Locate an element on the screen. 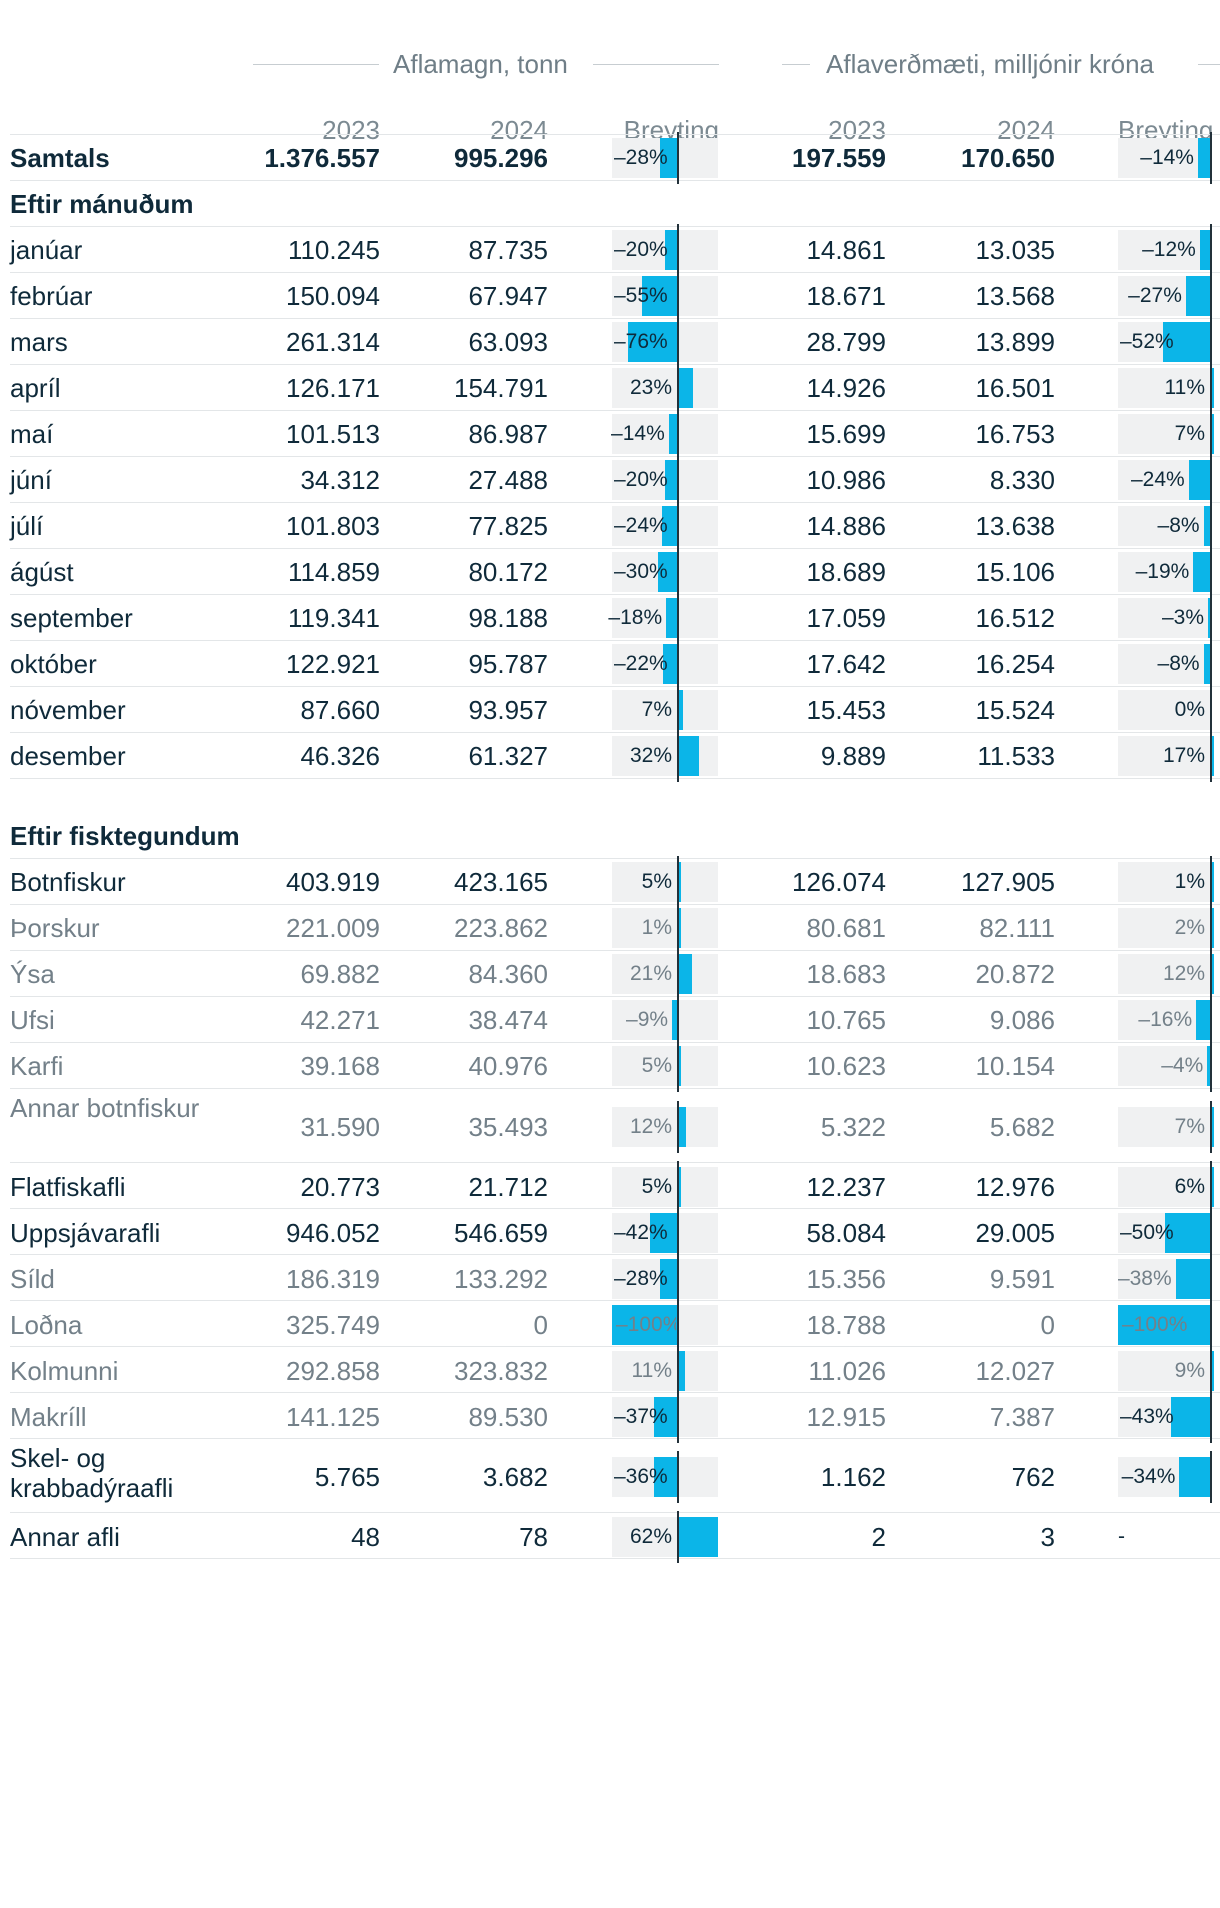 The height and width of the screenshot is (1908, 1220). value-2023: 12.237 is located at coordinates (846, 1187).